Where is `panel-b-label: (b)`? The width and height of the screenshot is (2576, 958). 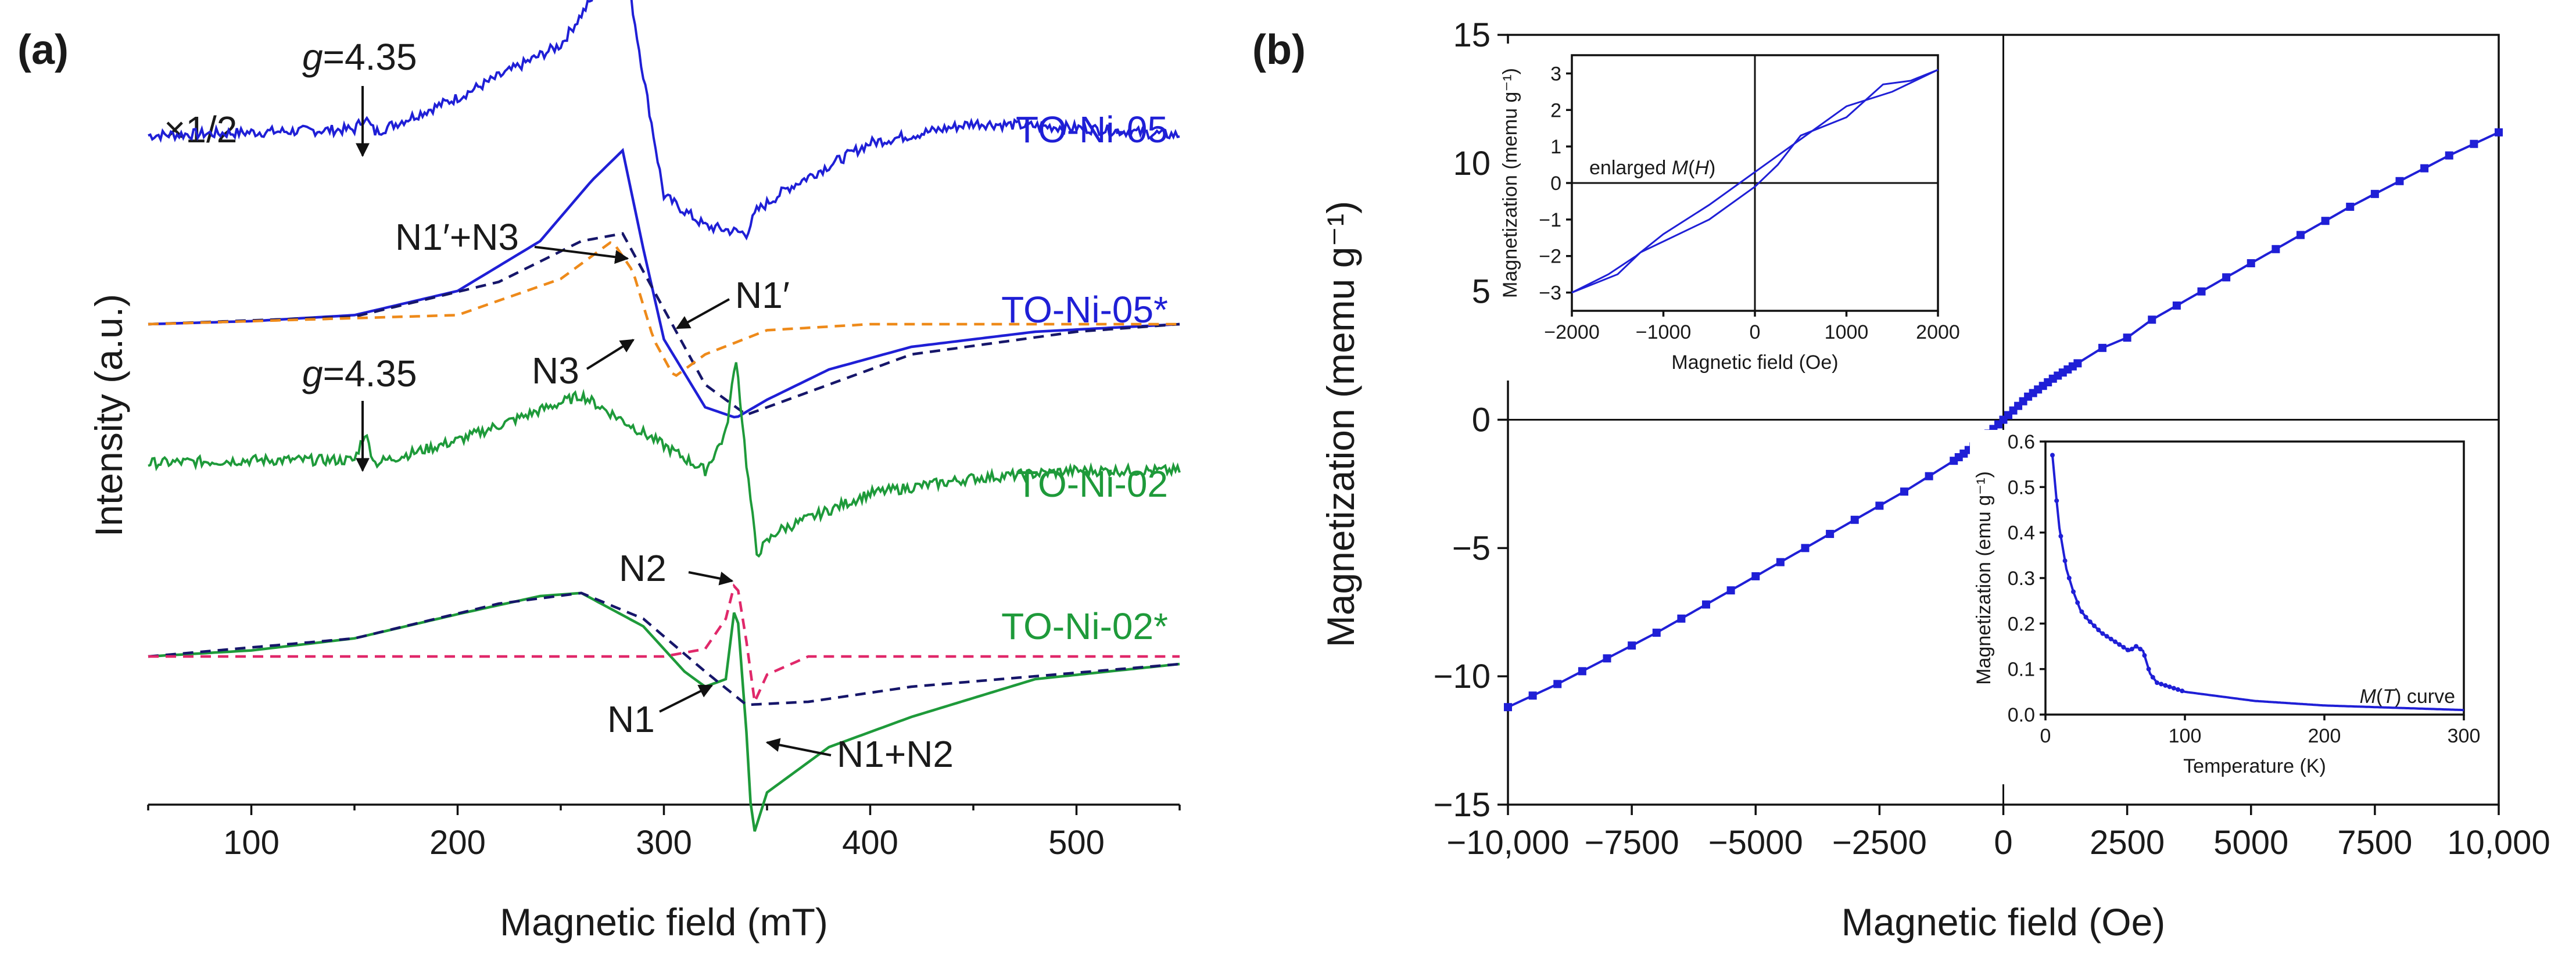
panel-b-label: (b) is located at coordinates (1279, 50).